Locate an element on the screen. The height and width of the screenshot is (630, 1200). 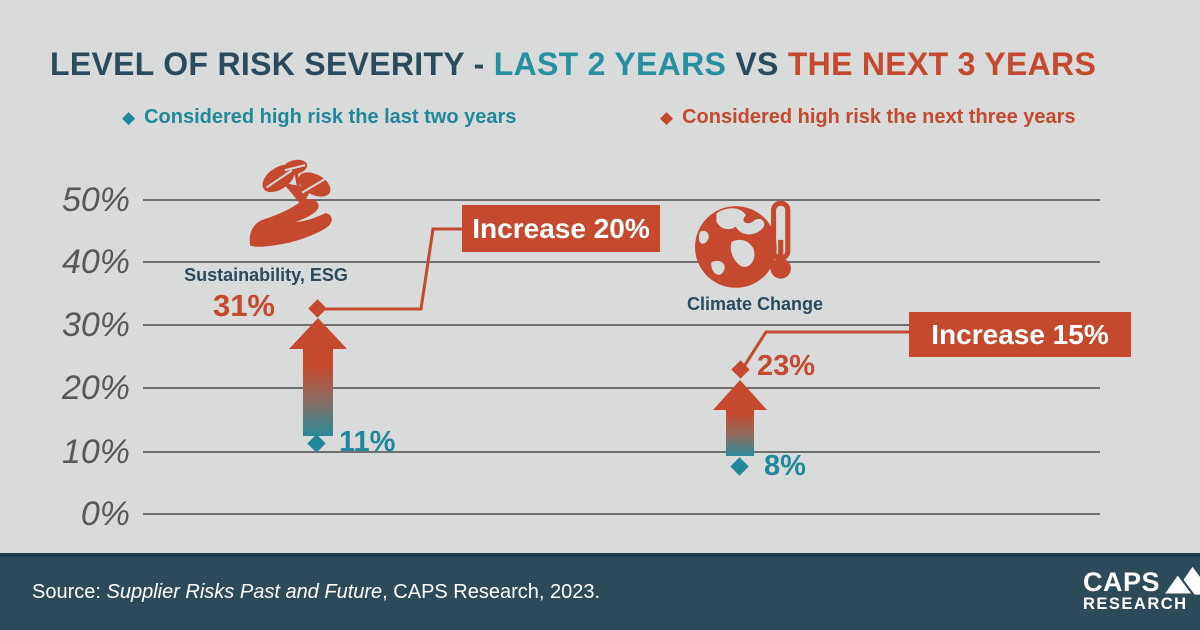
caps-research-logo: CAPS RESEARCH is located at coordinates (1141, 588).